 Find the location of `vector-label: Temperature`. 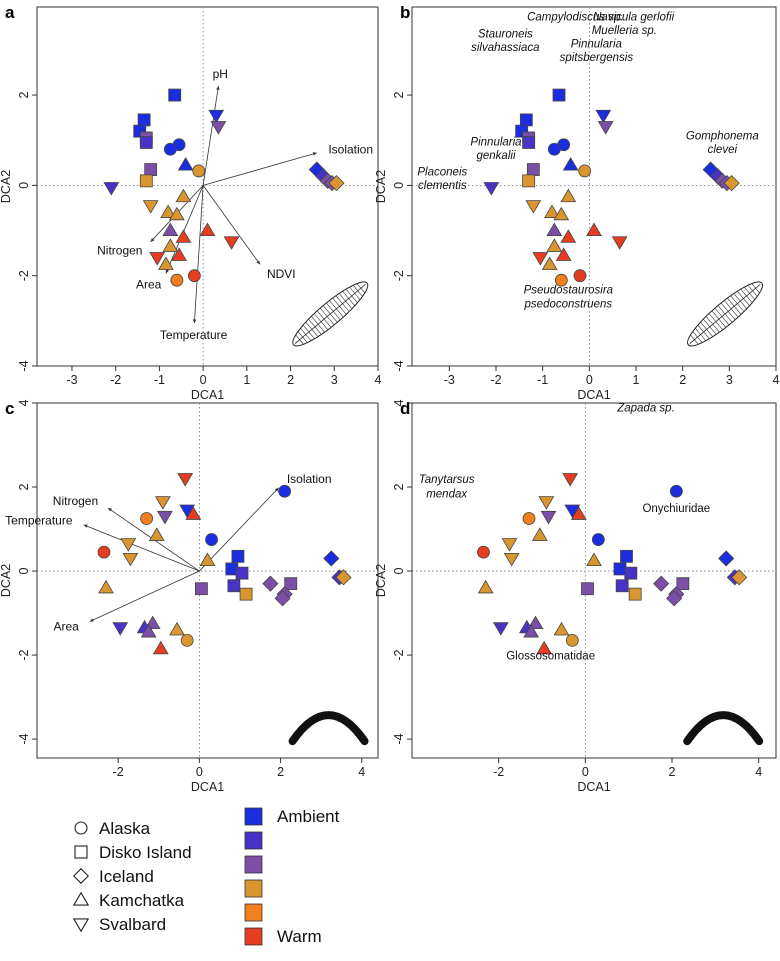

vector-label: Temperature is located at coordinates (39, 520).